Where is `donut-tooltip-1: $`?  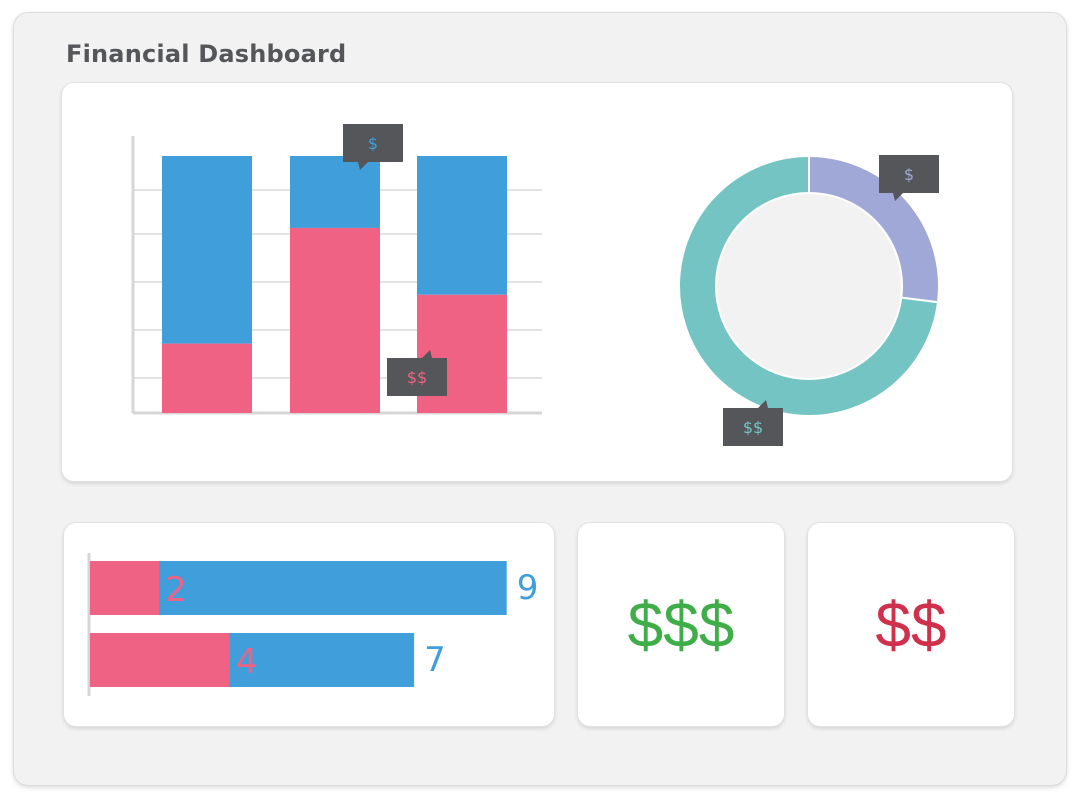 donut-tooltip-1: $ is located at coordinates (909, 178).